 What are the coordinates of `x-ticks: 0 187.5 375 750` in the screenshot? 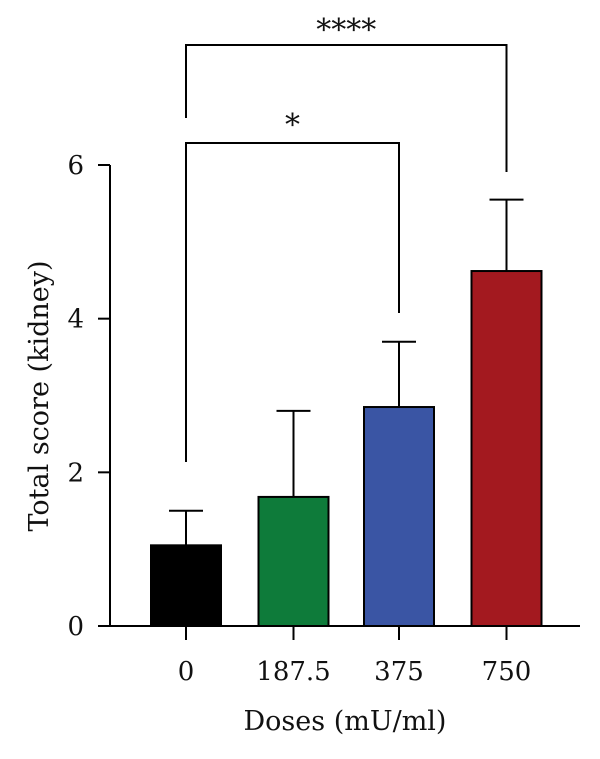 It's located at (355, 656).